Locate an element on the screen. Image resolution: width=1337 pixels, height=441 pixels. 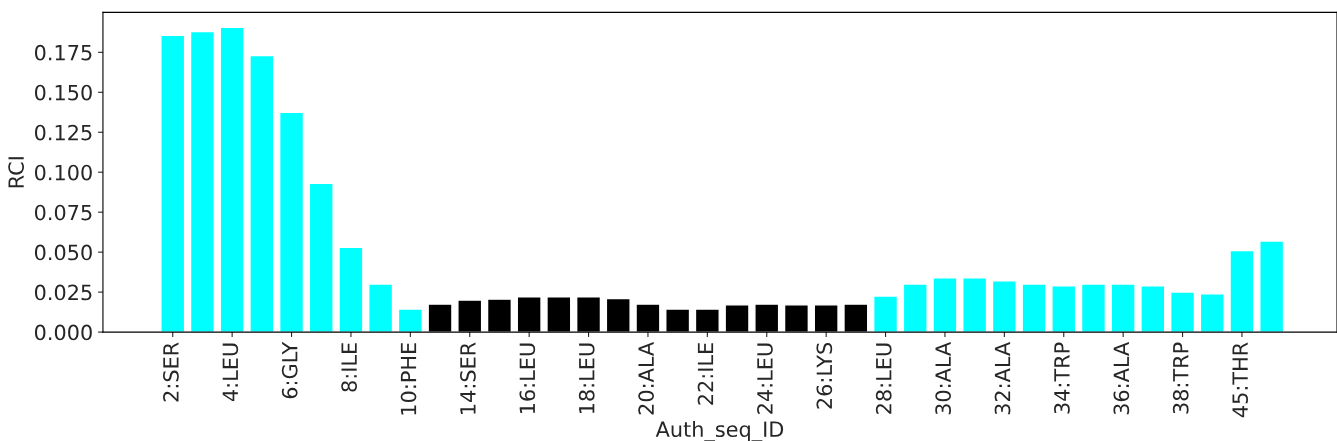
x-tick-label: 36:ALA is located at coordinates (1121, 378).